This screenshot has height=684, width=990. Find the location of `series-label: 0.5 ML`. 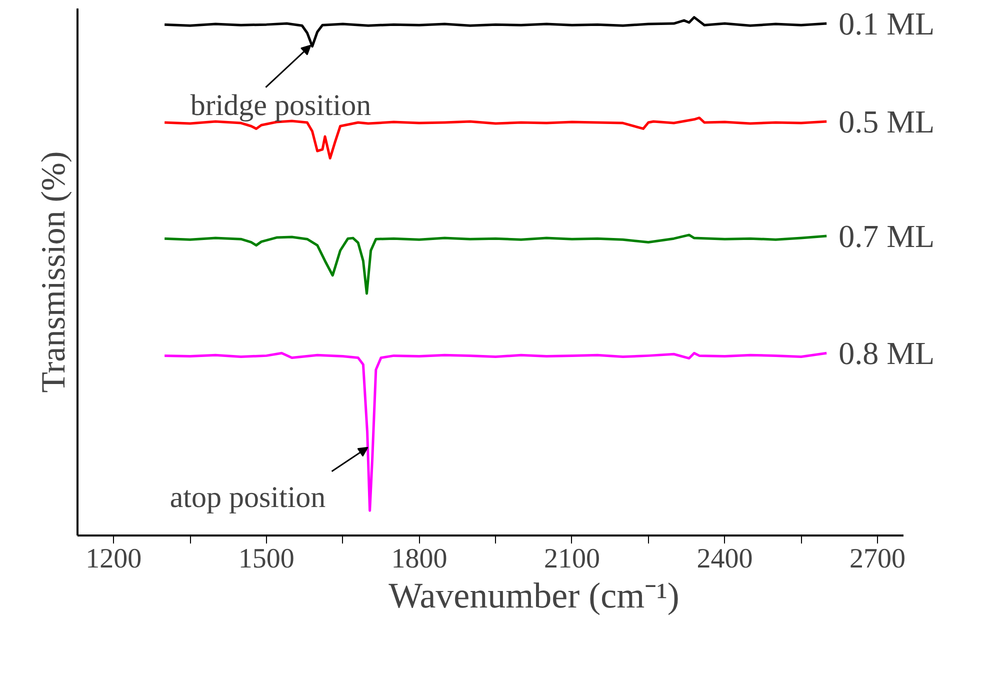

series-label: 0.5 ML is located at coordinates (886, 121).